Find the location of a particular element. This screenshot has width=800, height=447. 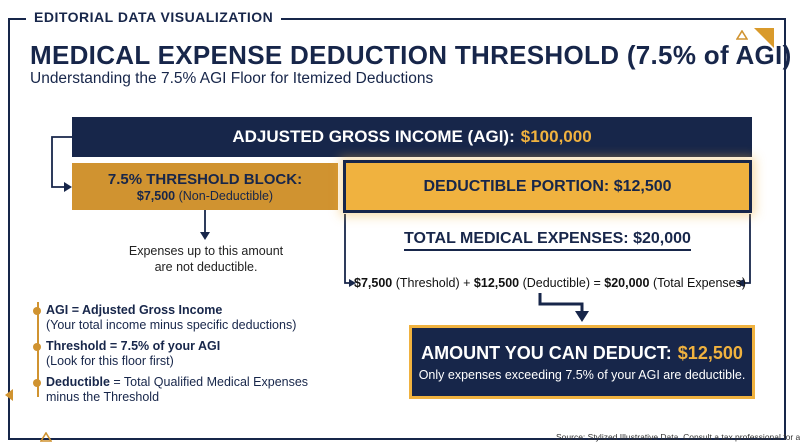

triangle-outline-icon is located at coordinates (742, 35).